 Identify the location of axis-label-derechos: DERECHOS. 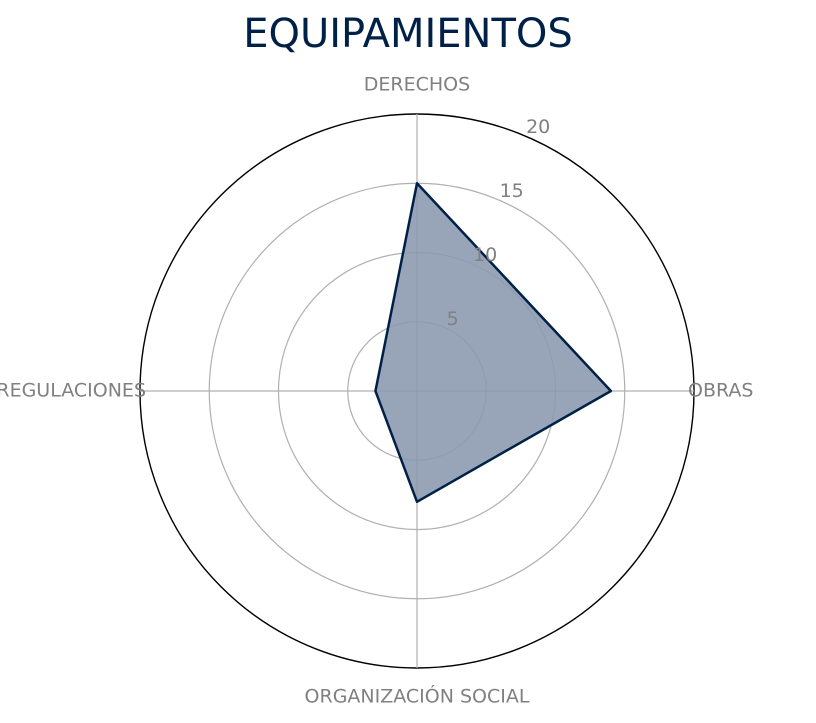
(417, 85).